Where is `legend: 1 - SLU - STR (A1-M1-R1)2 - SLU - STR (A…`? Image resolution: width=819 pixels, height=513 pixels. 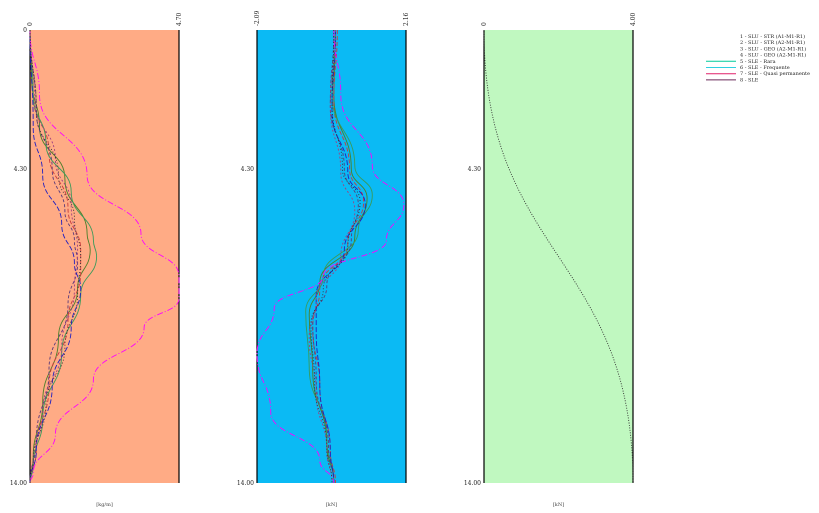
legend: 1 - SLU - STR (A1-M1-R1)2 - SLU - STR (A… is located at coordinates (758, 58).